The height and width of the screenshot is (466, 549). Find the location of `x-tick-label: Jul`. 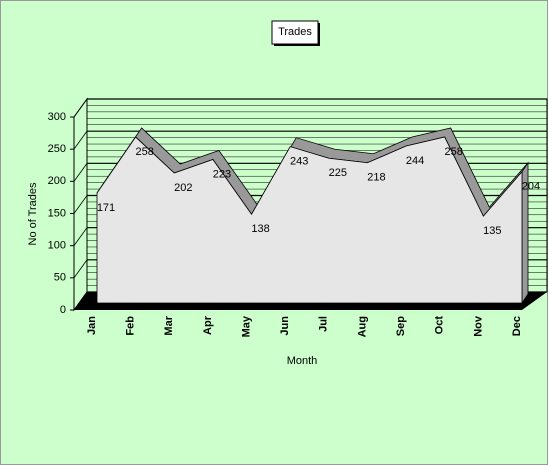

x-tick-label: Jul is located at coordinates (324, 324).